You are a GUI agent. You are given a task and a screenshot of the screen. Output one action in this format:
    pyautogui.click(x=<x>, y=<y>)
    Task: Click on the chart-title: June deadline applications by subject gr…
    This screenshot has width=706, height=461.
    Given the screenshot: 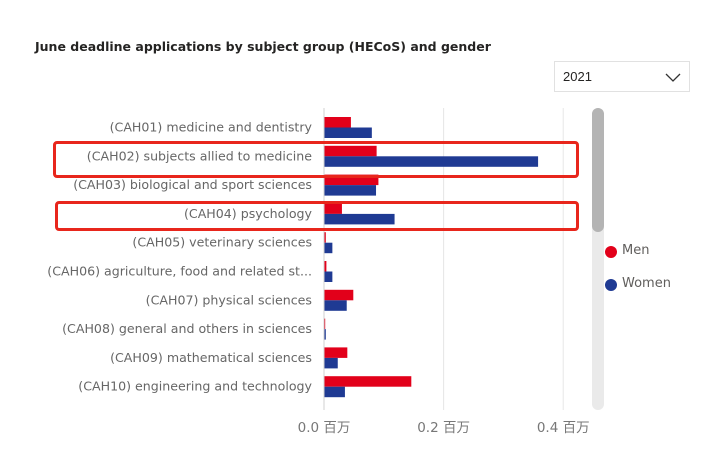 What is the action you would take?
    pyautogui.click(x=263, y=46)
    